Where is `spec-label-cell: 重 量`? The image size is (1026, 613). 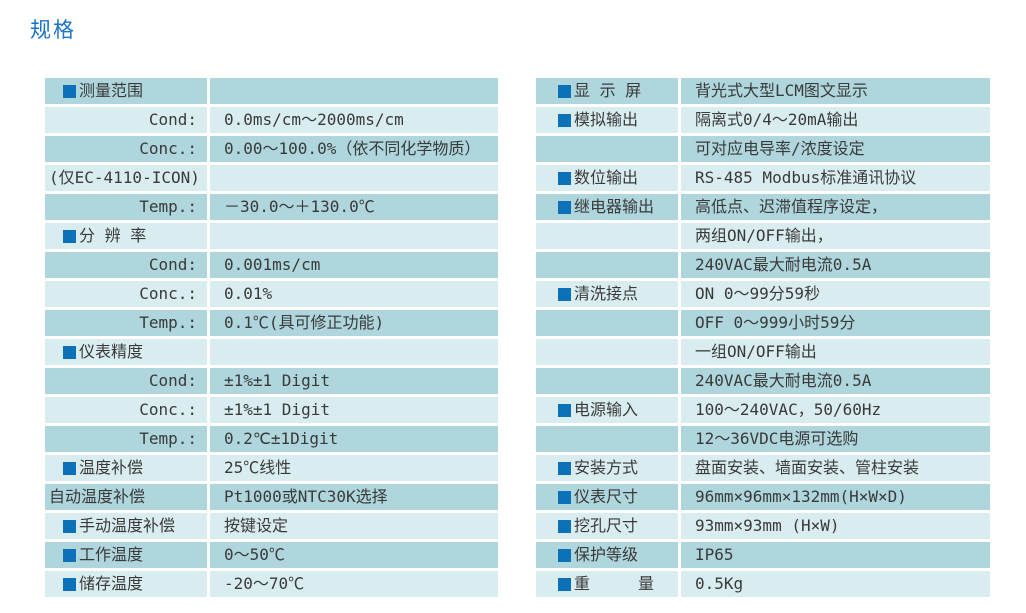 spec-label-cell: 重 量 is located at coordinates (607, 584).